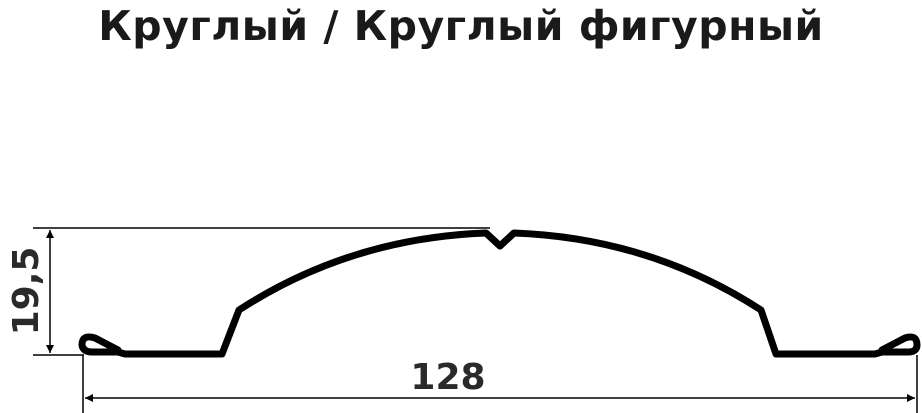 The height and width of the screenshot is (413, 922). What do you see at coordinates (461, 26) in the screenshot?
I see `diagram-title: Круглый / Круглый фигурный` at bounding box center [461, 26].